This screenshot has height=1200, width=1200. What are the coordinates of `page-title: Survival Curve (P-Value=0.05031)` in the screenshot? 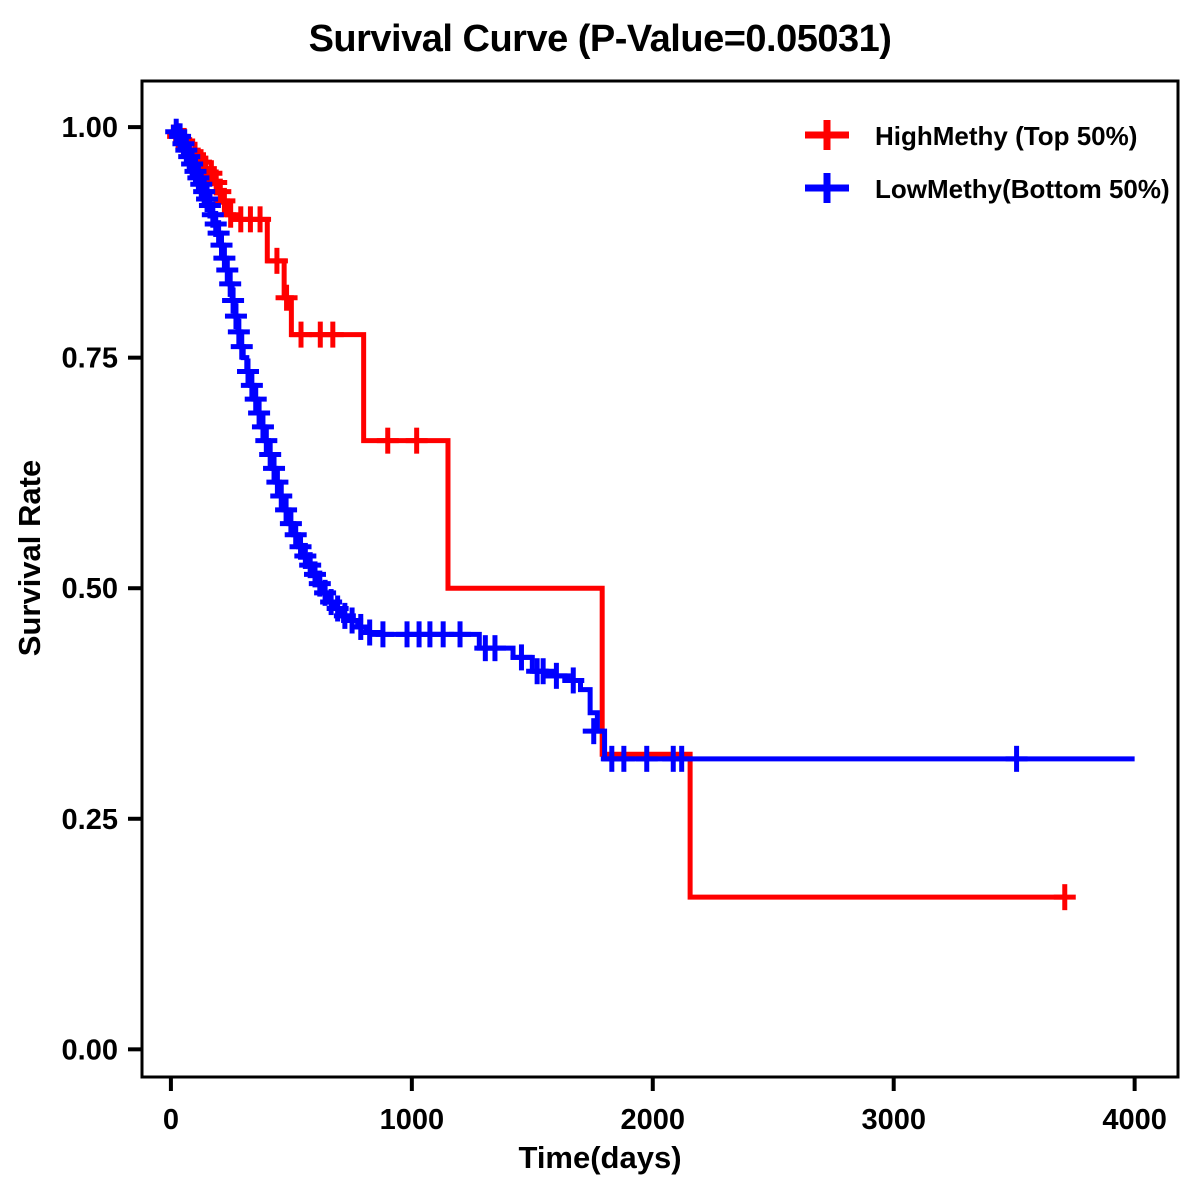 It's located at (600, 39).